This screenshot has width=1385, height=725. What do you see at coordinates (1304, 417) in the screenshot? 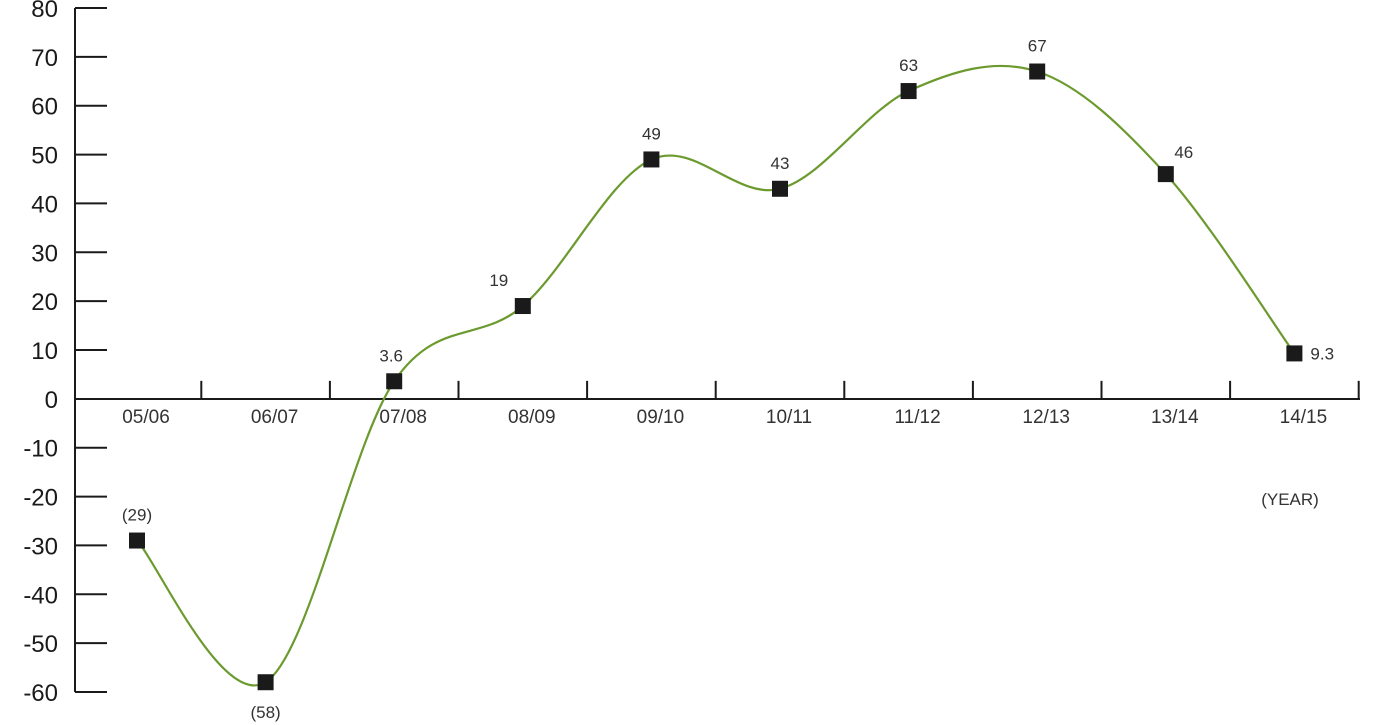
I see `x-tick-label: 14/15` at bounding box center [1304, 417].